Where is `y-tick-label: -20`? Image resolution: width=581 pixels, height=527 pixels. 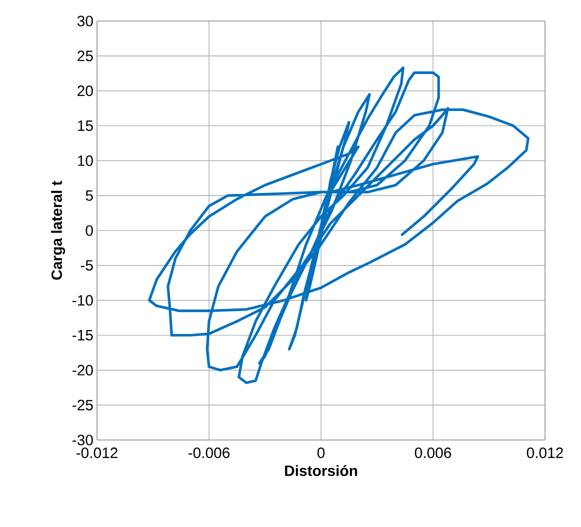 y-tick-label: -20 is located at coordinates (82, 370).